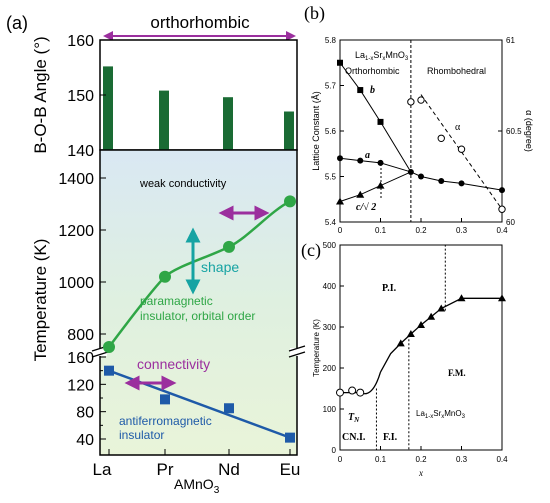  I want to click on panel-b-left-ylabel: Lattice Constant (Å), so click(316, 131).